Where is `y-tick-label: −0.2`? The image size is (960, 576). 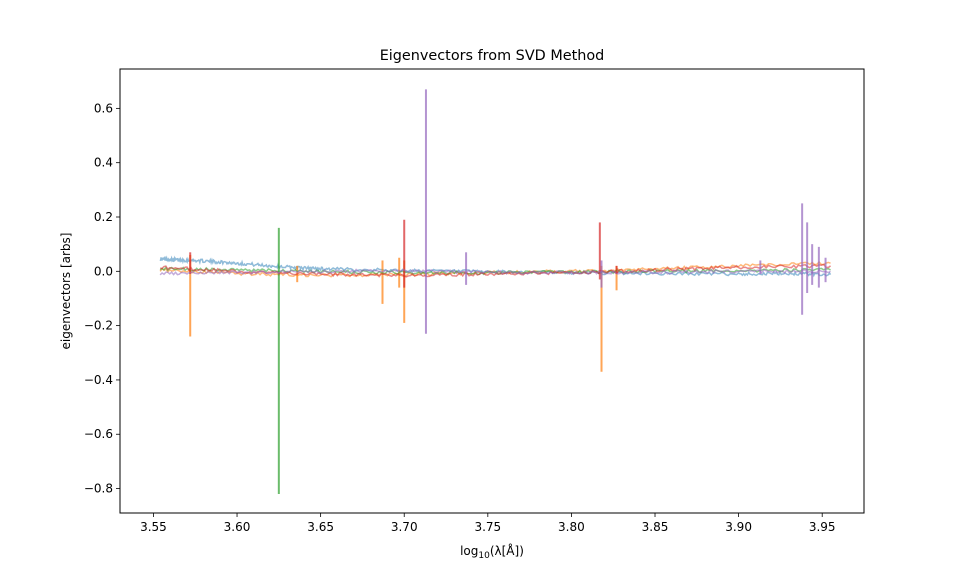 y-tick-label: −0.2 is located at coordinates (98, 326).